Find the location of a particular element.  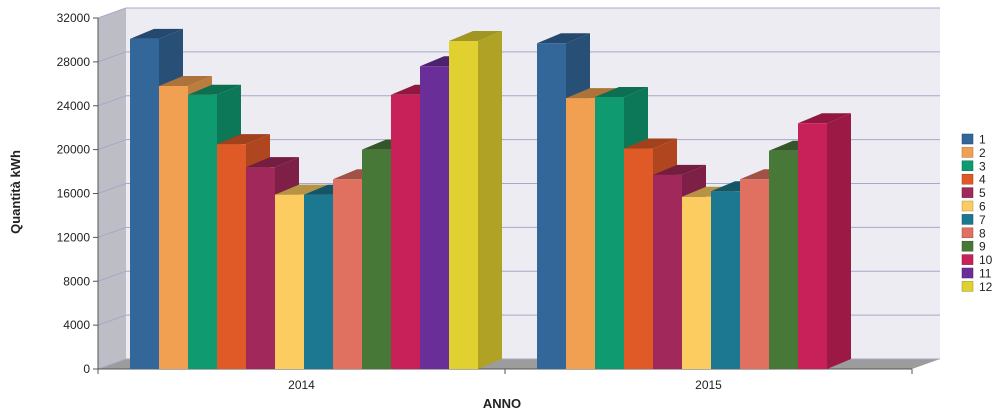

legend-item: 2 is located at coordinates (973, 153).